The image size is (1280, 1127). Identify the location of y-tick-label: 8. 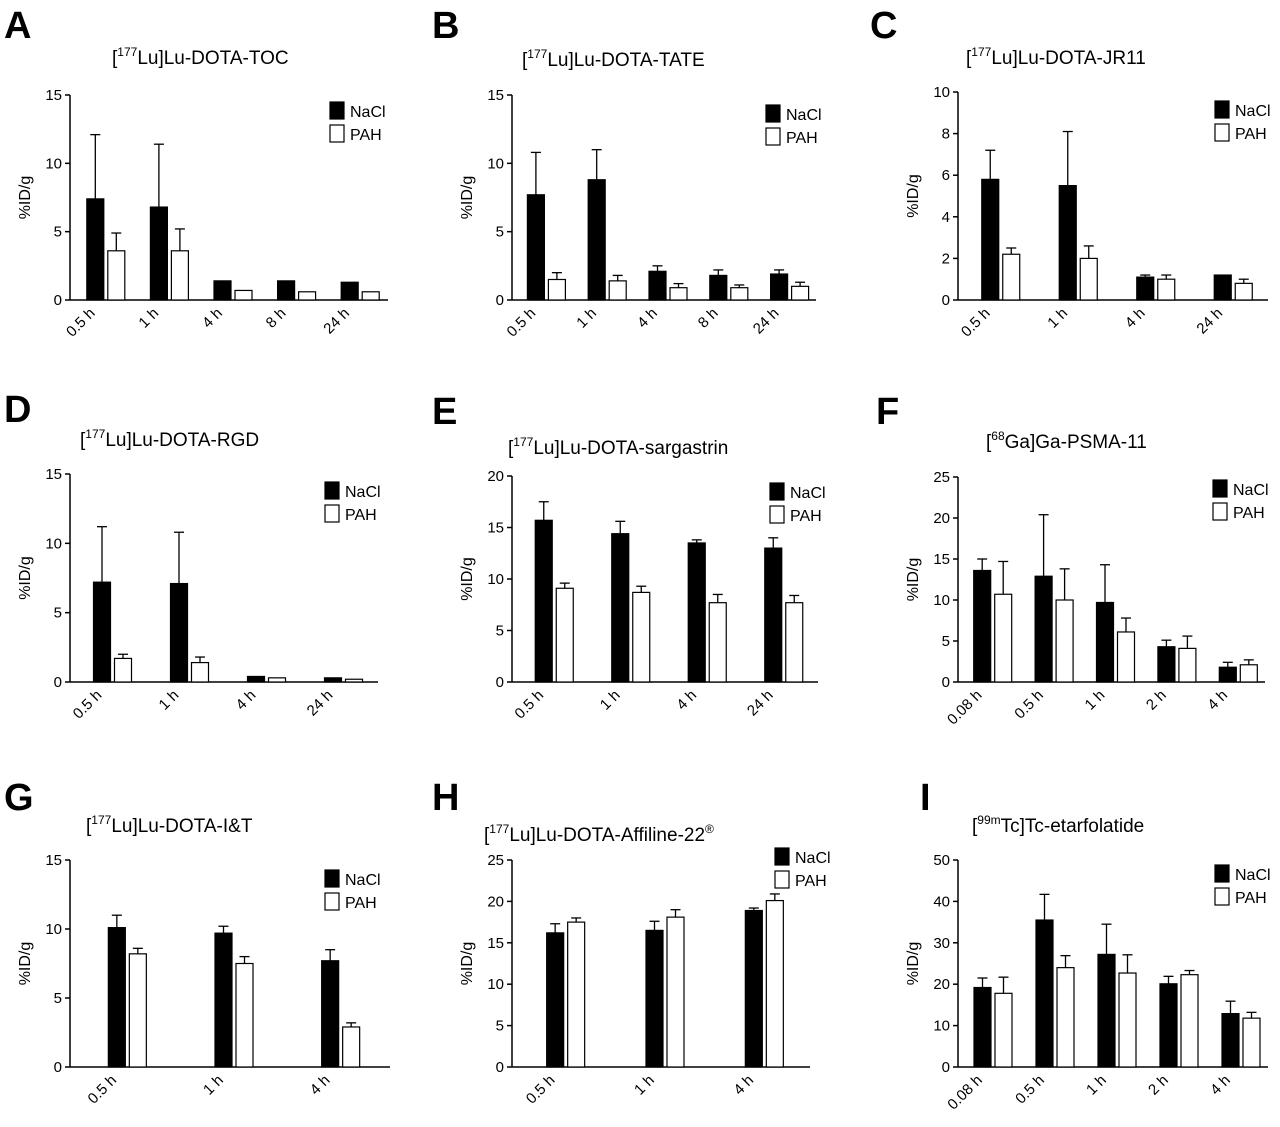
(946, 134).